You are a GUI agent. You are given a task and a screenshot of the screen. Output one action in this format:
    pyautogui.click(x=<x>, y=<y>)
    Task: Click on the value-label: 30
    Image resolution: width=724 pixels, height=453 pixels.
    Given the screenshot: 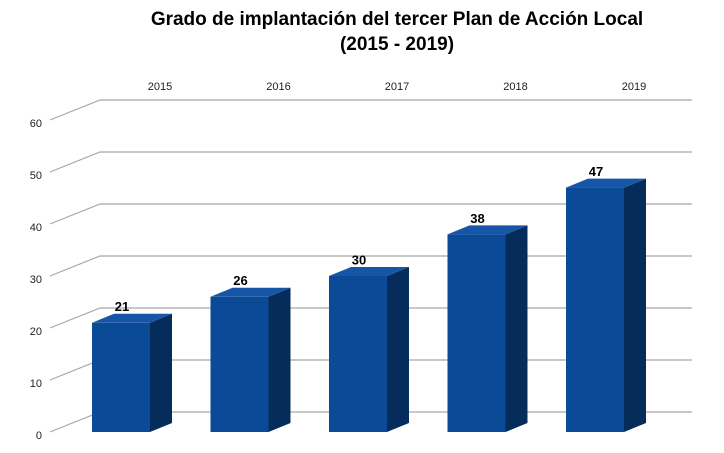 What is the action you would take?
    pyautogui.click(x=359, y=259)
    